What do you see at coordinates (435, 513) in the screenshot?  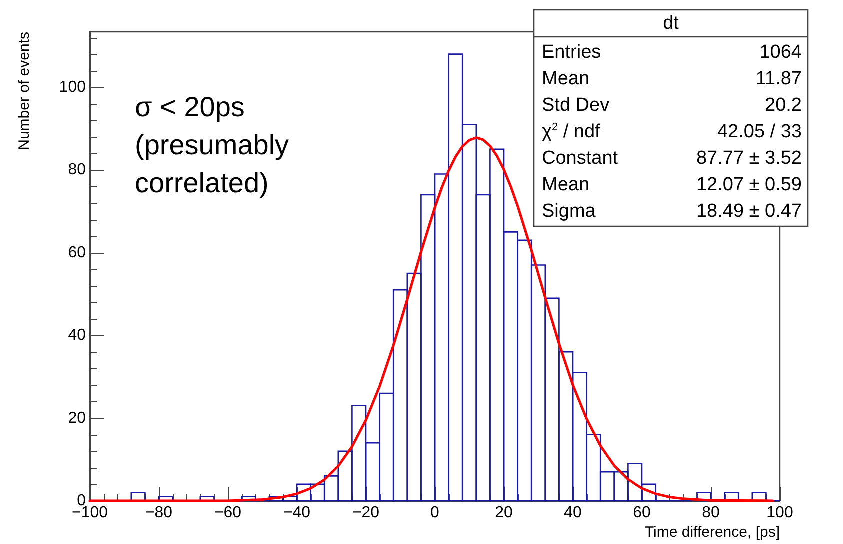 I see `x-tick-label: 0` at bounding box center [435, 513].